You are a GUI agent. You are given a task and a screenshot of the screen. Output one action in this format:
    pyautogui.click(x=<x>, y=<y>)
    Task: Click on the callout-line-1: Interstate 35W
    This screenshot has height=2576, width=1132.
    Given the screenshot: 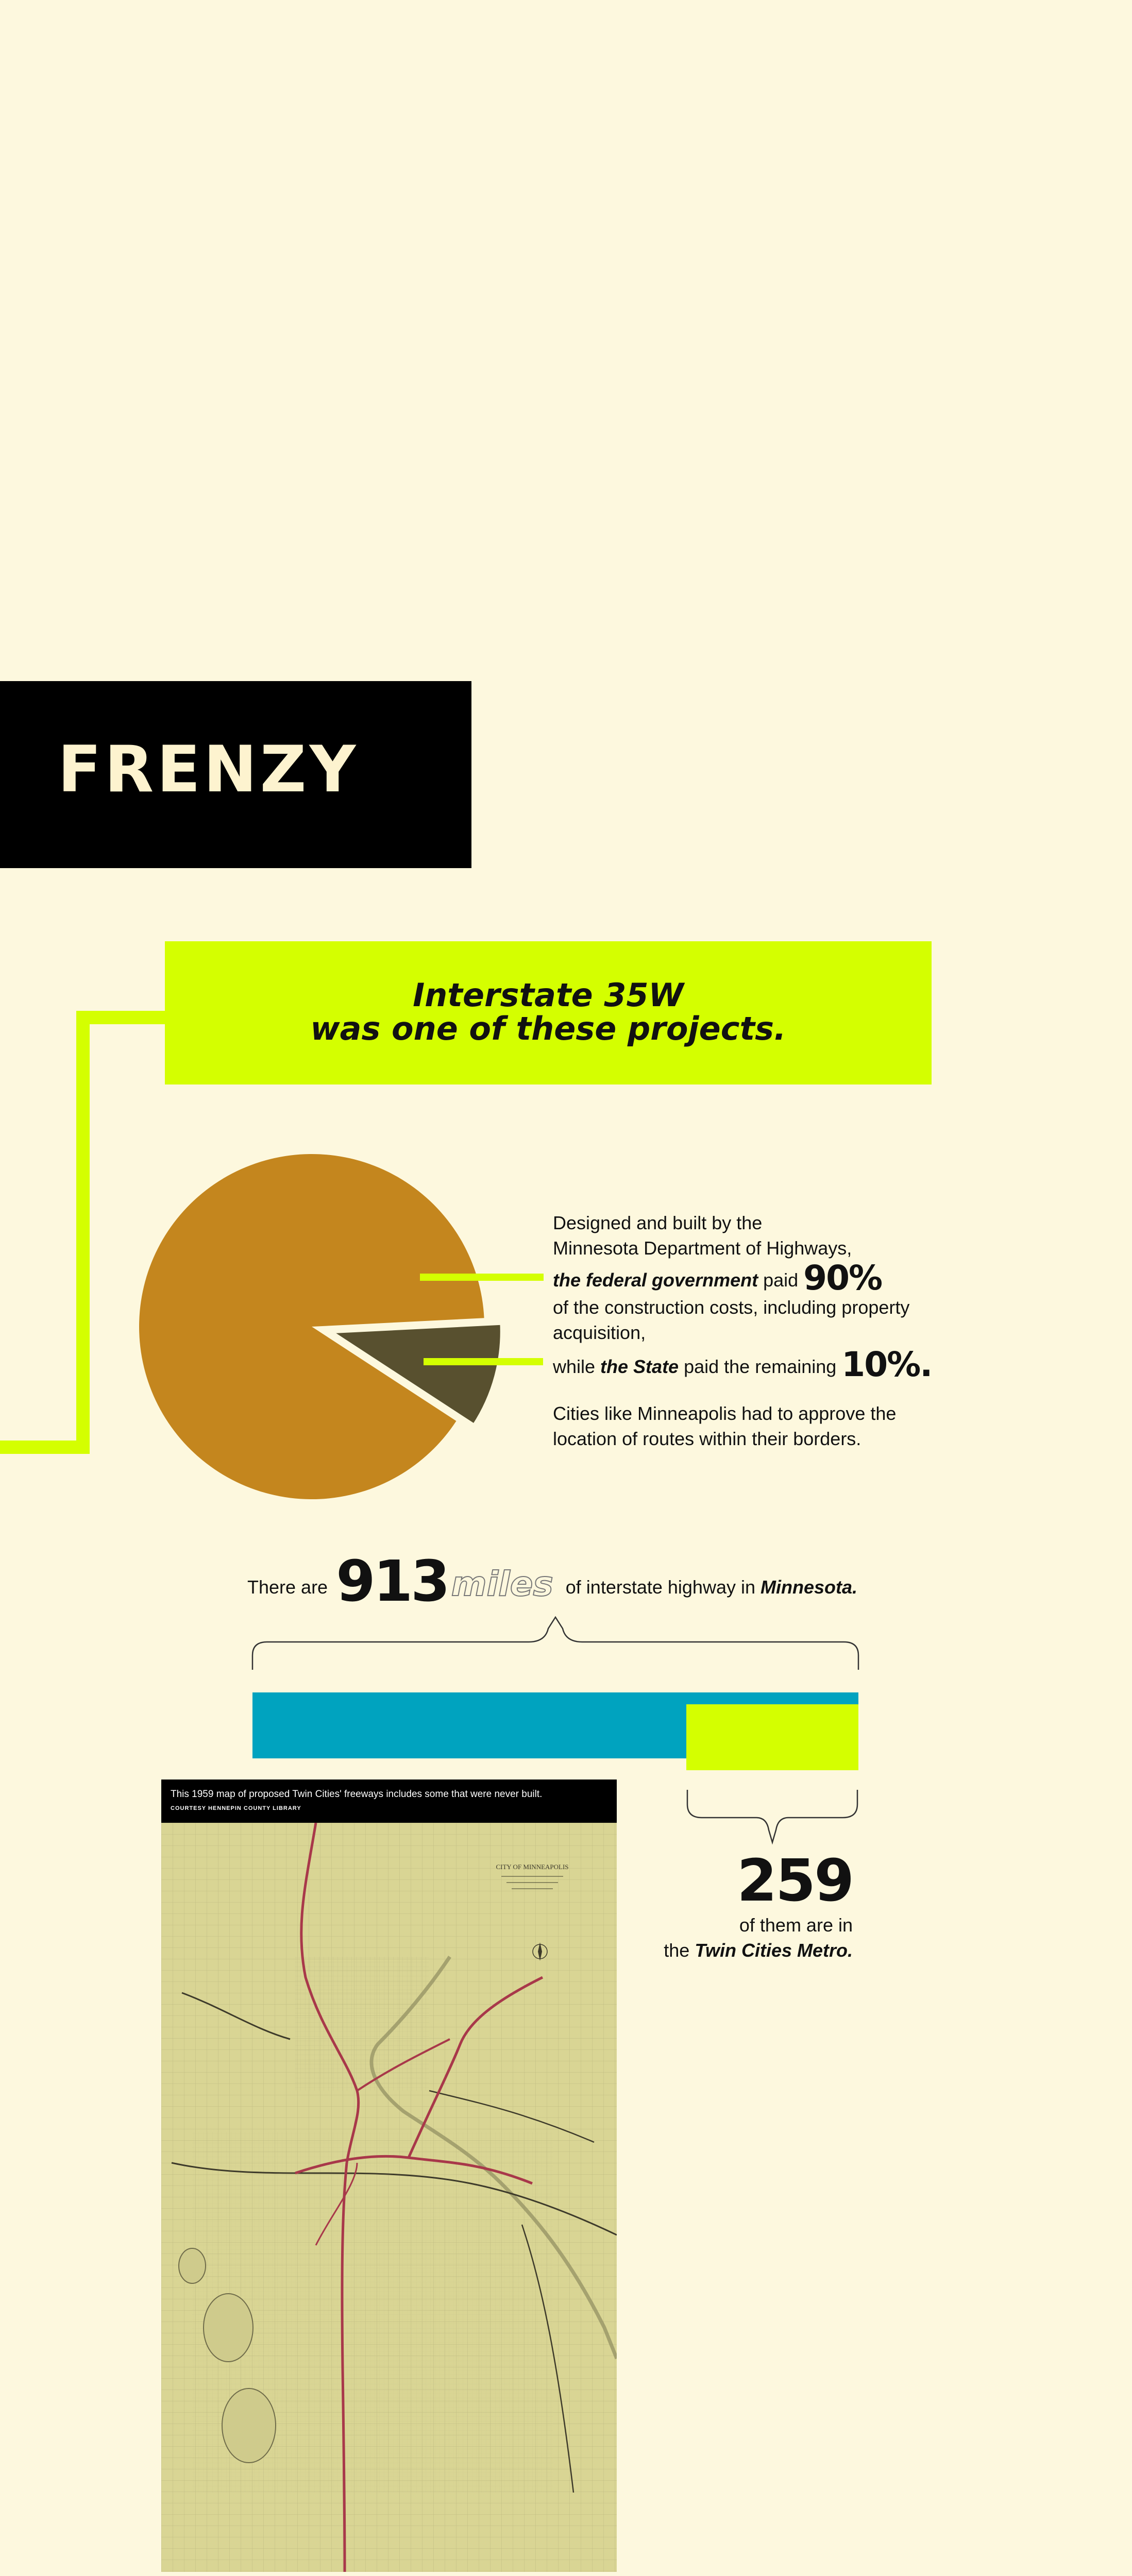 What is the action you would take?
    pyautogui.click(x=548, y=995)
    